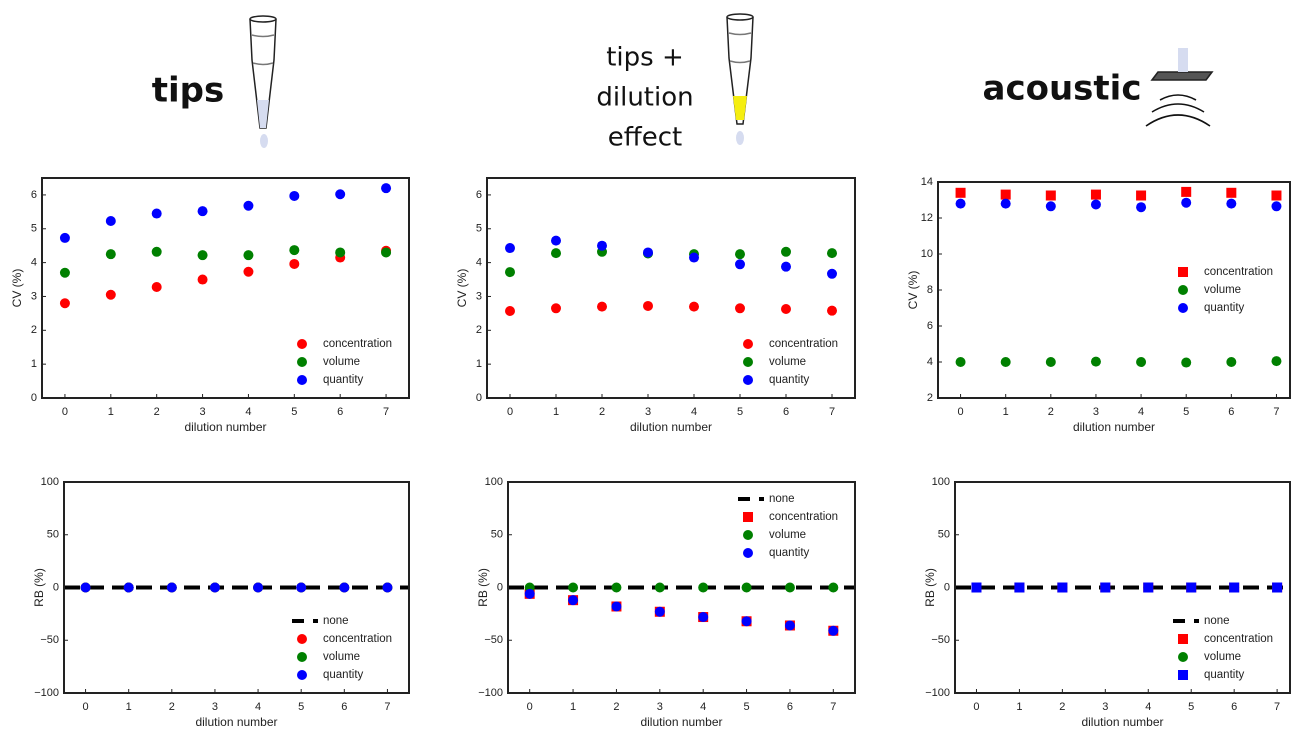  I want to click on panel-title: tips, so click(188, 91).